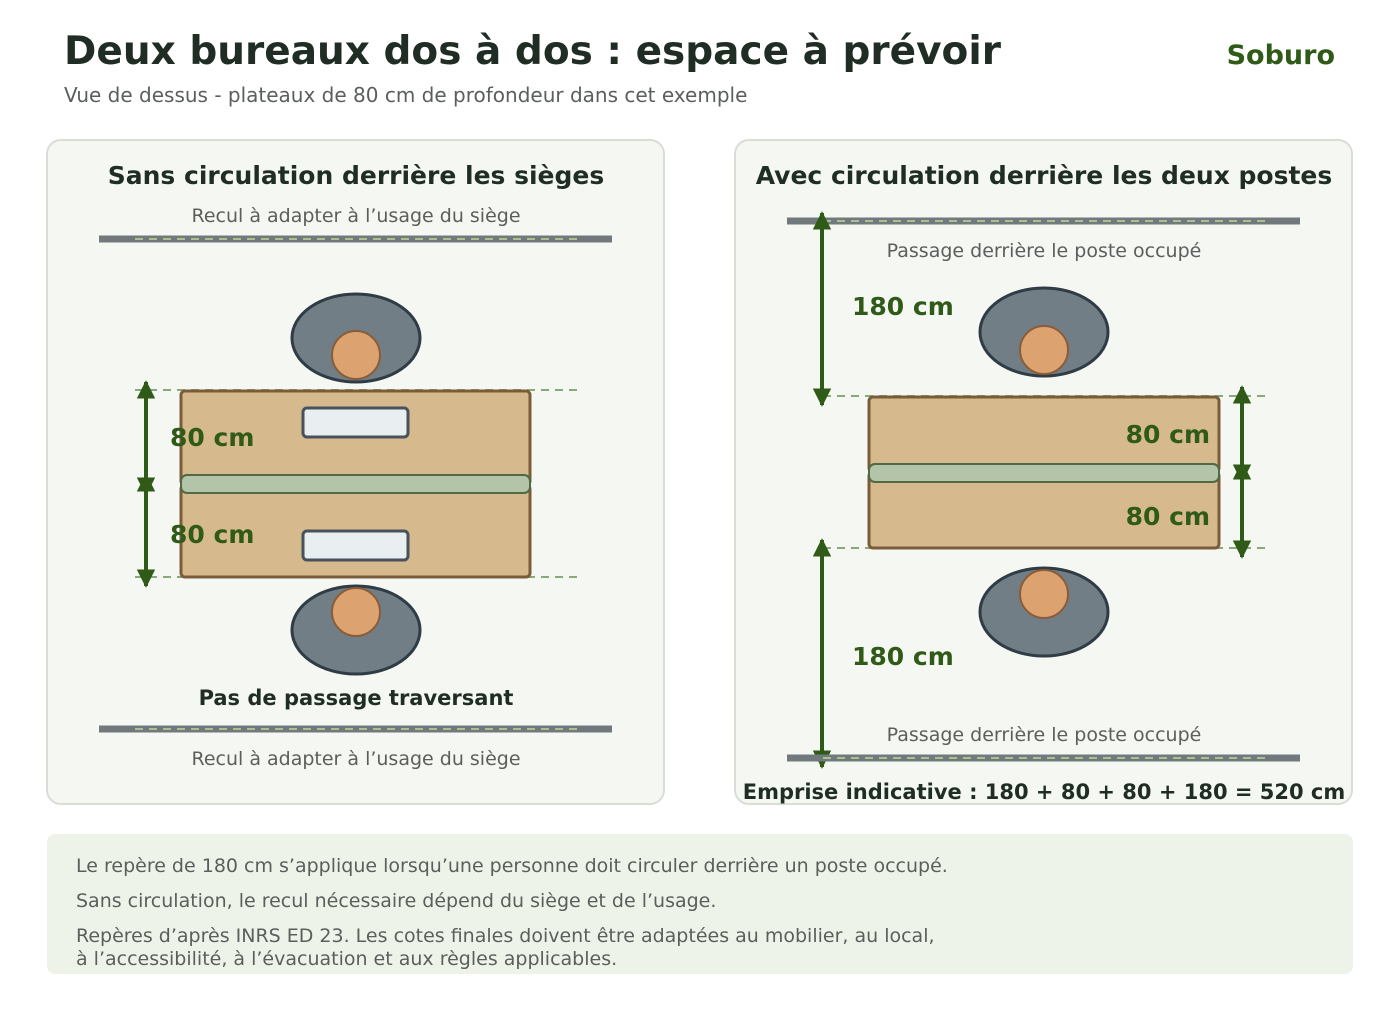  What do you see at coordinates (355, 484) in the screenshot?
I see `screen-divider-left` at bounding box center [355, 484].